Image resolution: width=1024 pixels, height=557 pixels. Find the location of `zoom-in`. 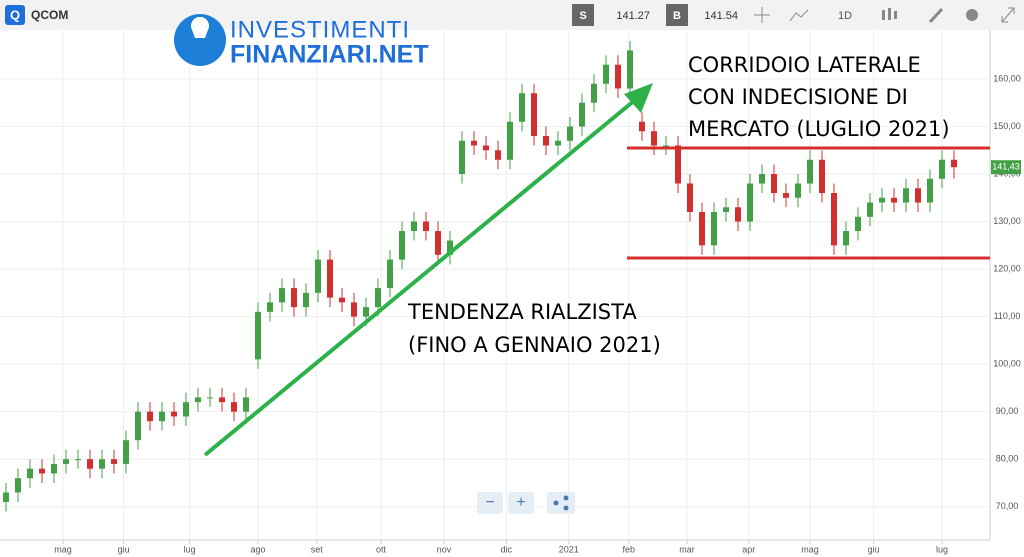

zoom-in is located at coordinates (521, 503).